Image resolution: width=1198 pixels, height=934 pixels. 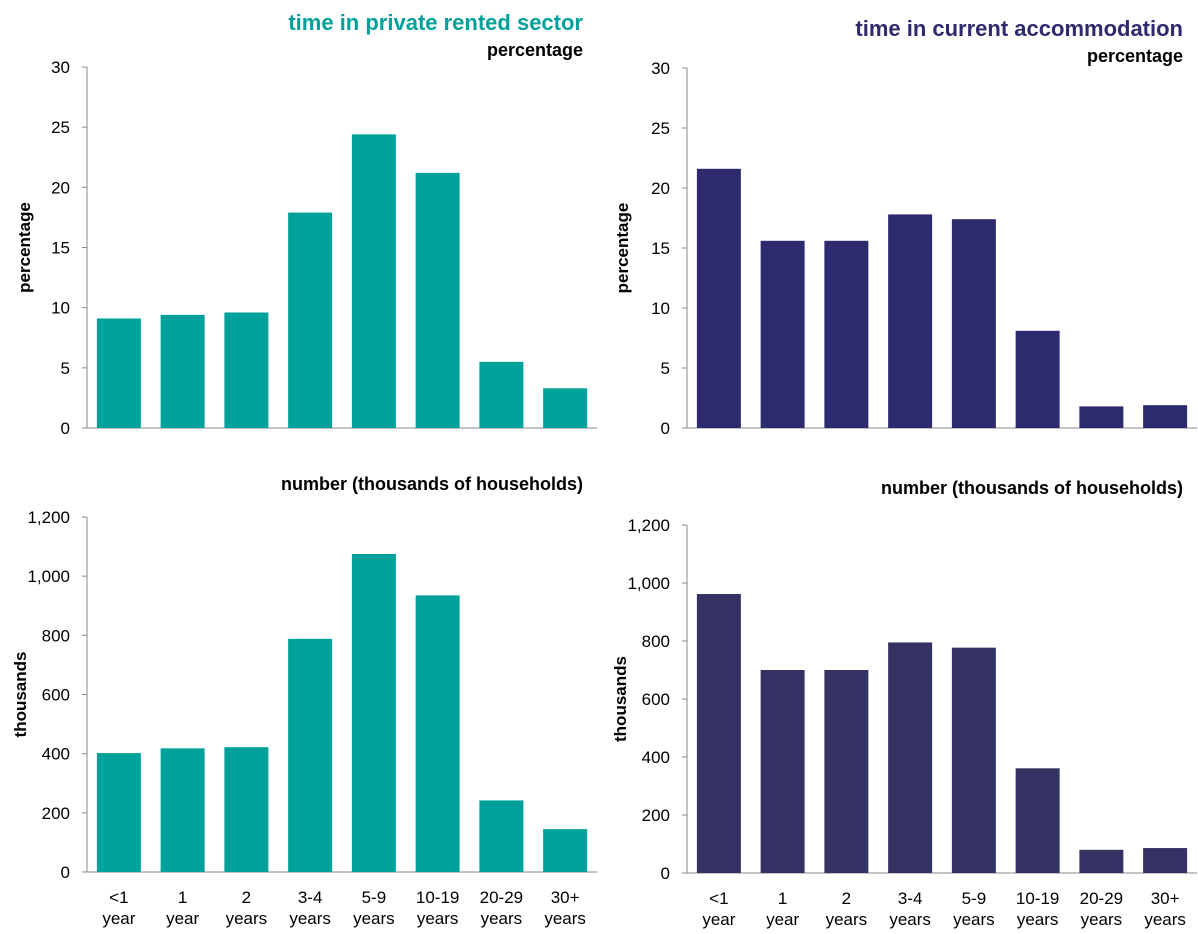 What do you see at coordinates (656, 757) in the screenshot?
I see `y-tick-label: 400` at bounding box center [656, 757].